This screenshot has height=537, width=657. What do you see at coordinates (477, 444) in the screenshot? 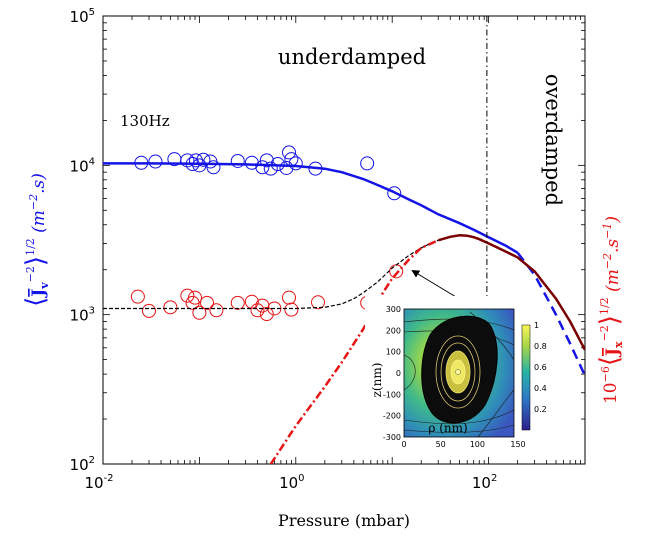
I see `inset-x-tick: 100` at bounding box center [477, 444].